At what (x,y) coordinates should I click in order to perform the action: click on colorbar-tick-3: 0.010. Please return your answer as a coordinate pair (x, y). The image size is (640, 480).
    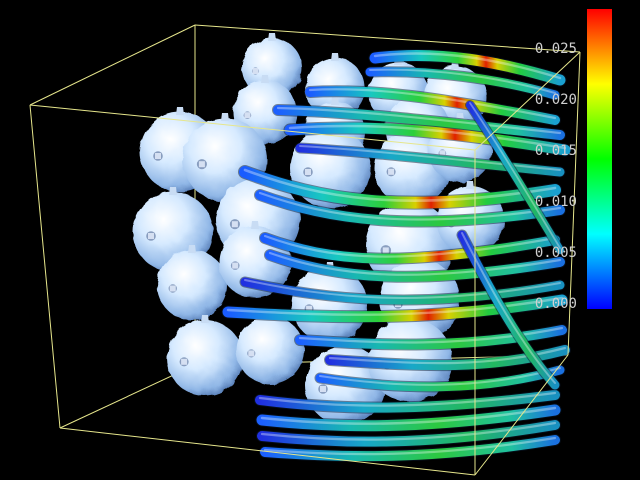
    Looking at the image, I should click on (556, 202).